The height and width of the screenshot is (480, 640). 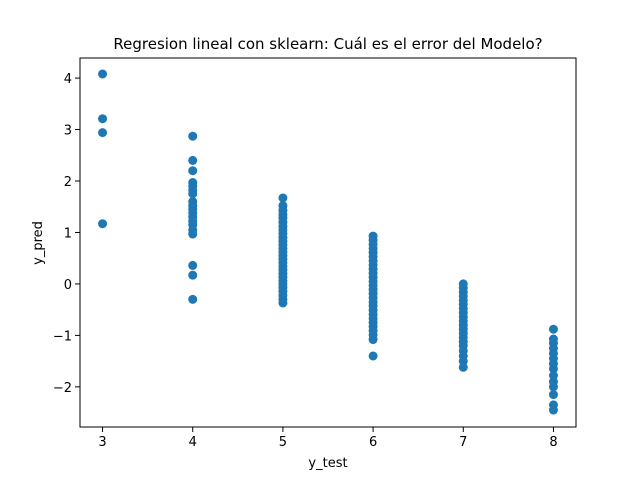 I want to click on x-axis-label: y_test, so click(x=327, y=463).